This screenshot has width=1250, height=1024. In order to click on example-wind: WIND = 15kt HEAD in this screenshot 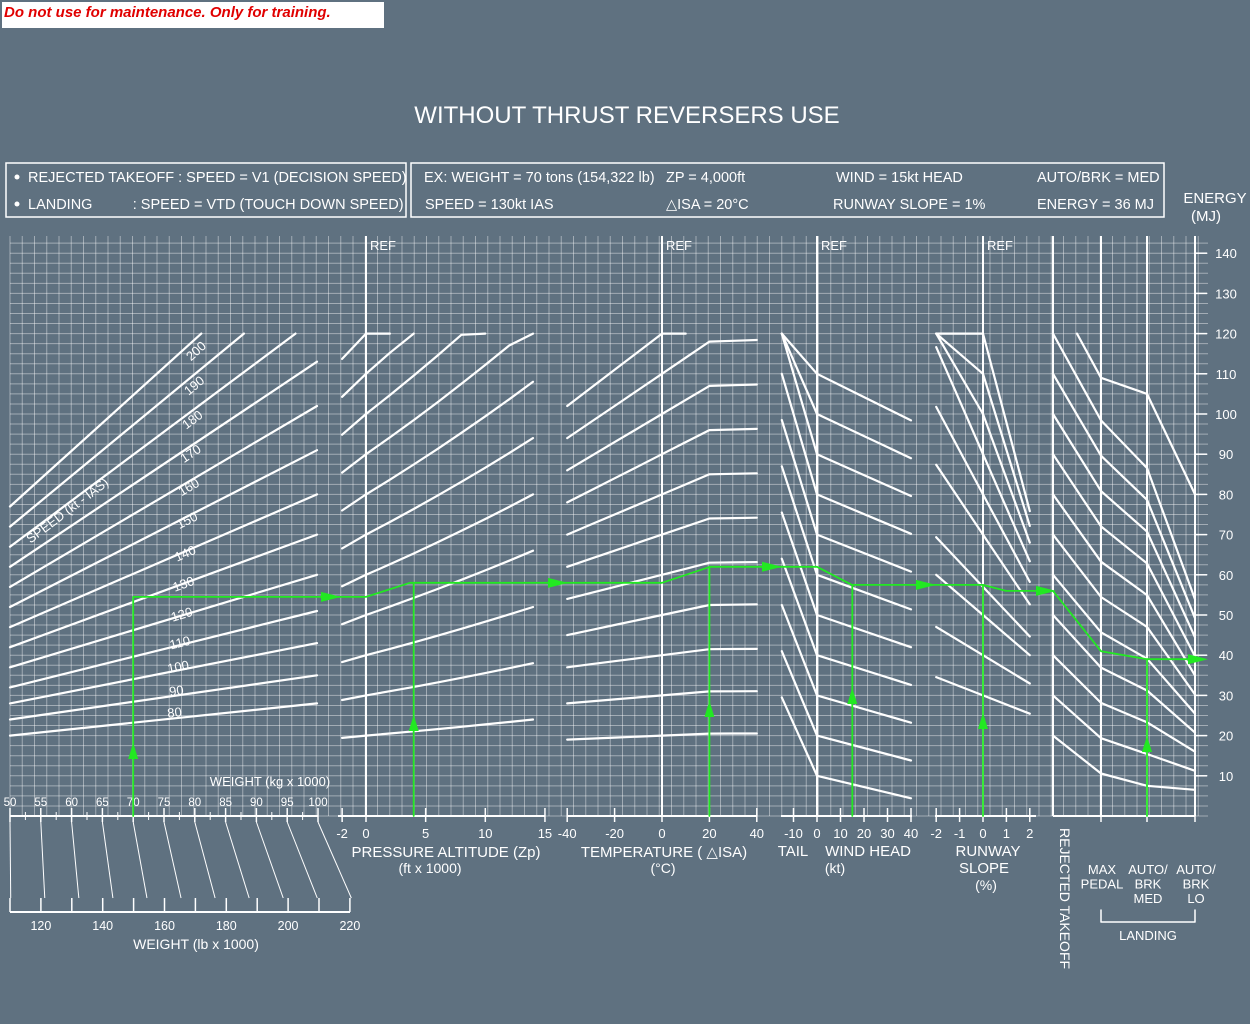, I will do `click(899, 178)`.